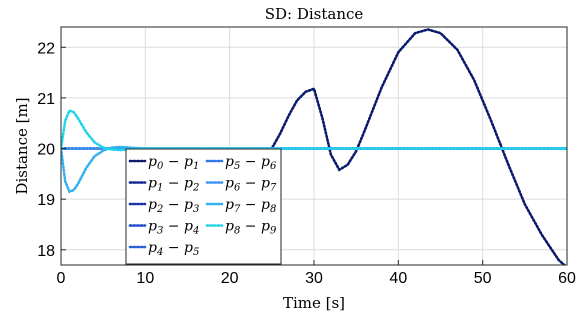  What do you see at coordinates (46, 150) in the screenshot?
I see `y-tick-label: 20` at bounding box center [46, 150].